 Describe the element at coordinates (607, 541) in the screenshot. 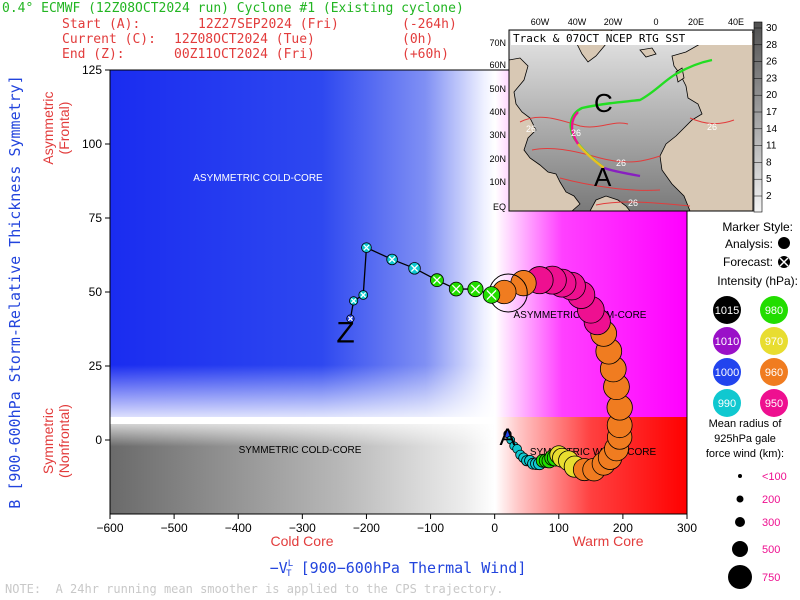

I see `label-warm-core: Warm Core` at that location.